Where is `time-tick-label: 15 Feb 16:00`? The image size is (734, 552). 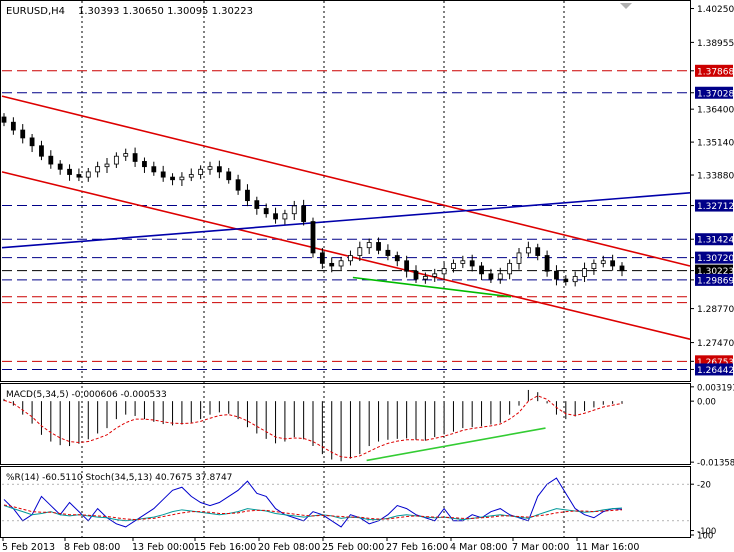 time-tick-label: 15 Feb 16:00 is located at coordinates (225, 547).